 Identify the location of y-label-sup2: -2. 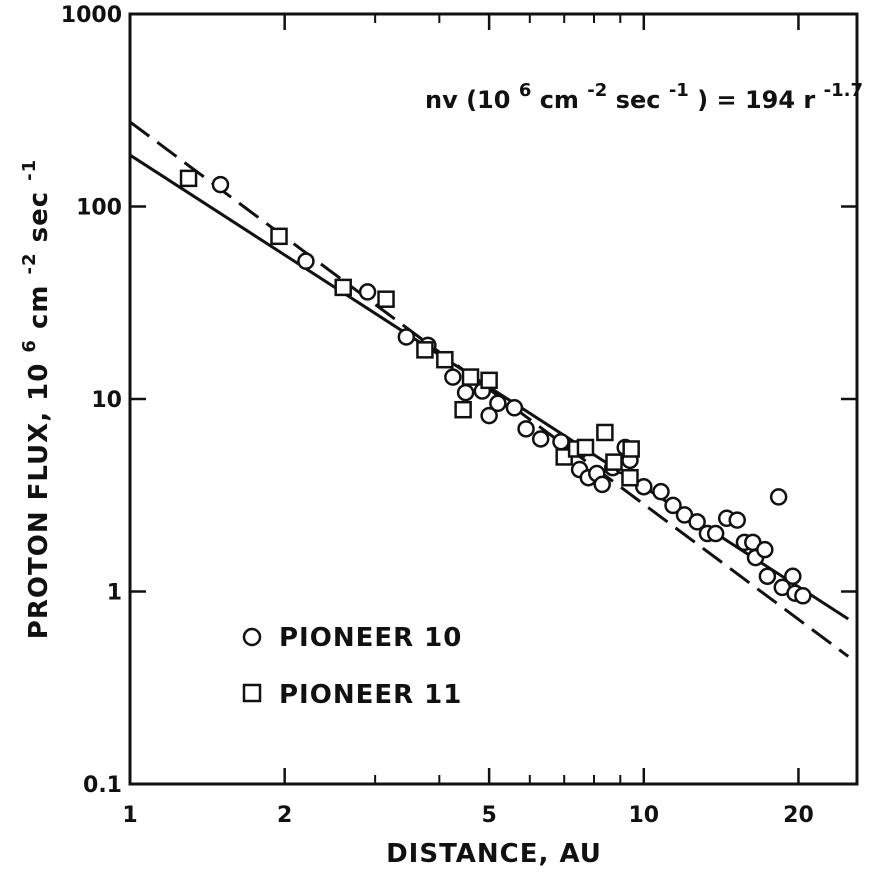
(29, 263).